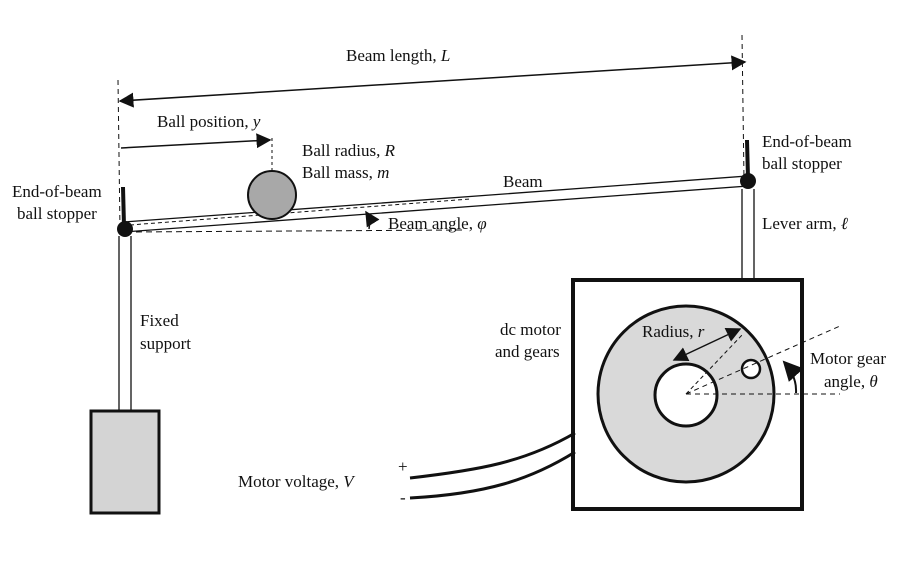  What do you see at coordinates (125, 229) in the screenshot?
I see `left-pivot` at bounding box center [125, 229].